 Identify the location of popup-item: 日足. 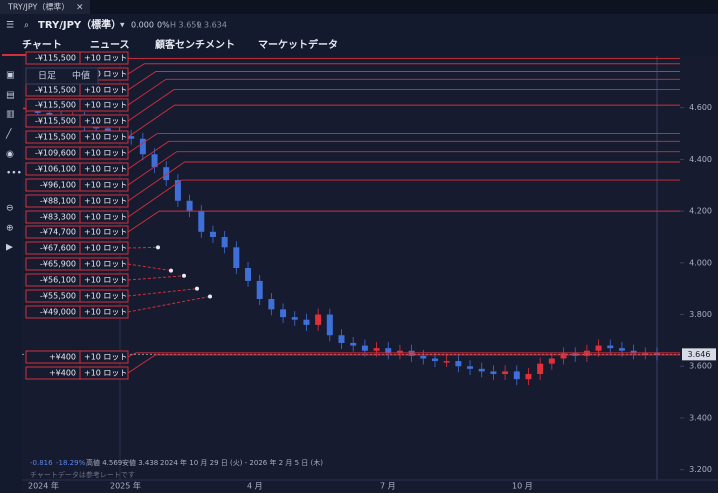
(47, 76).